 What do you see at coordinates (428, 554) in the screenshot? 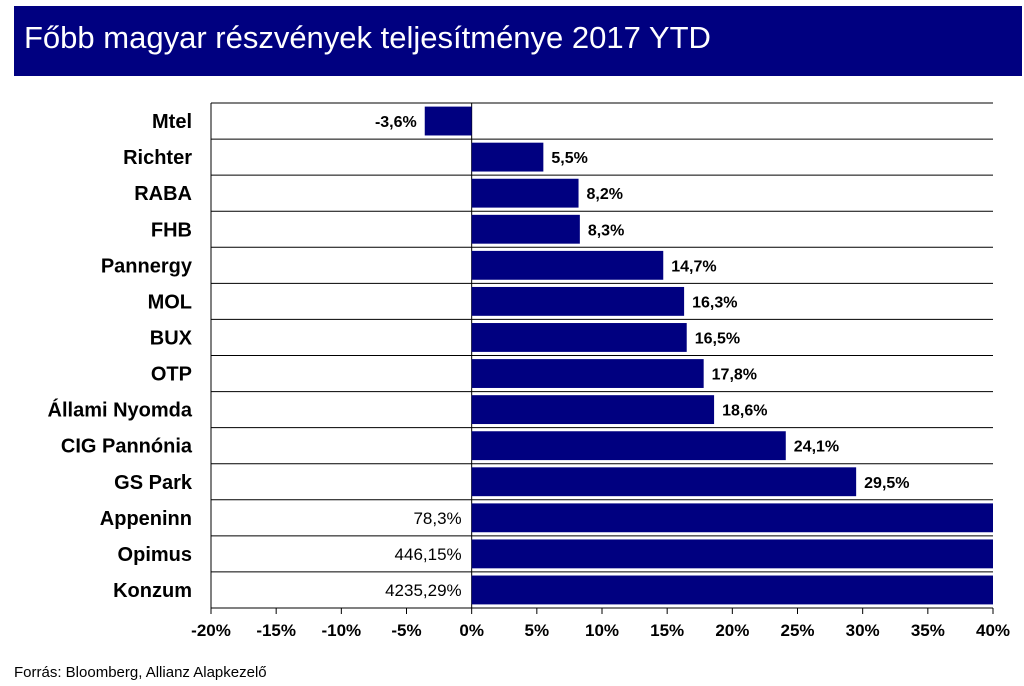
I see `value-label: 446,15%` at bounding box center [428, 554].